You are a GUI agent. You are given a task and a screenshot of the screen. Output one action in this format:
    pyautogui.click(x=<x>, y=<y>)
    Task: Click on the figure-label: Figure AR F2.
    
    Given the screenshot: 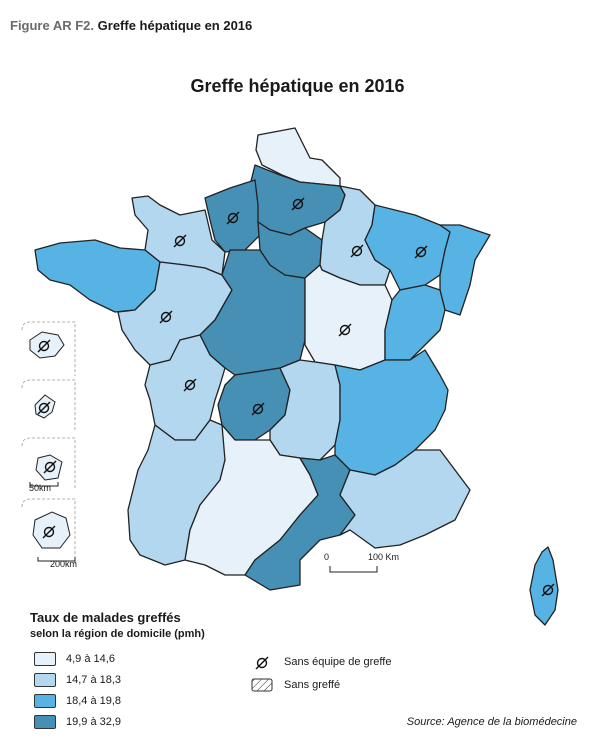 What is the action you would take?
    pyautogui.click(x=52, y=25)
    